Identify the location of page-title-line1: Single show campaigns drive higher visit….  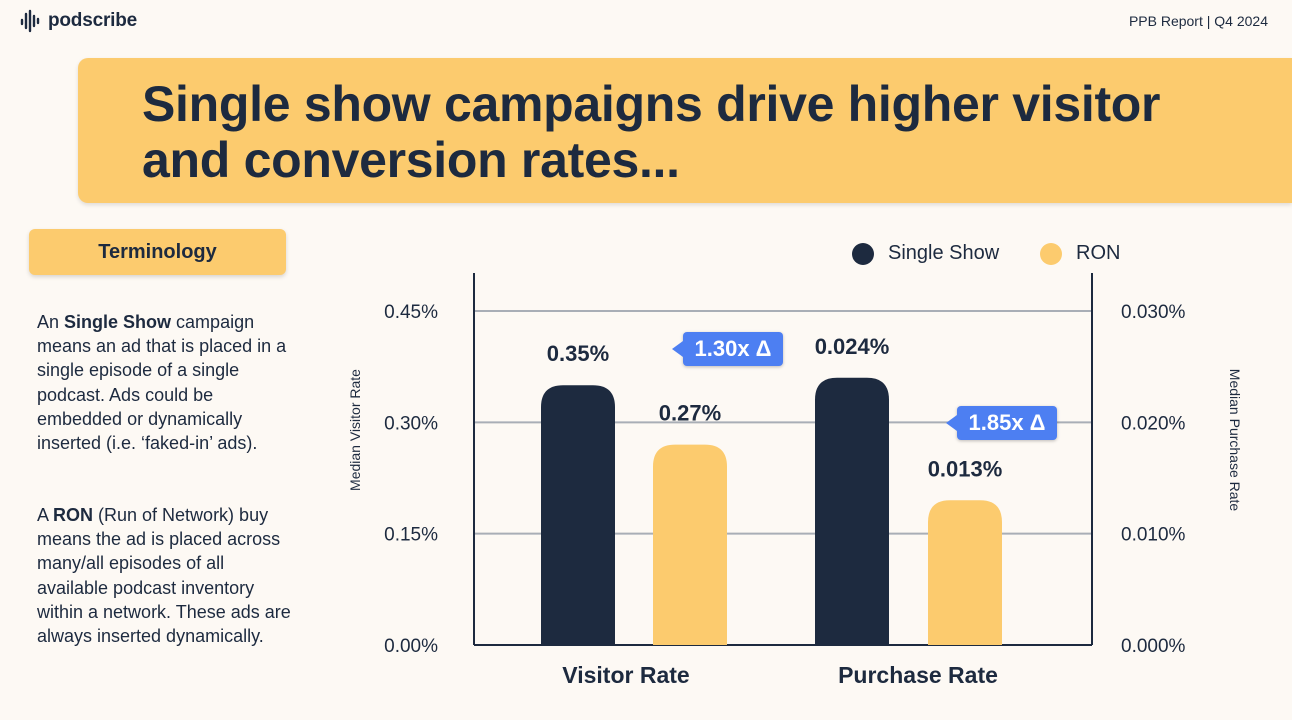
(651, 104).